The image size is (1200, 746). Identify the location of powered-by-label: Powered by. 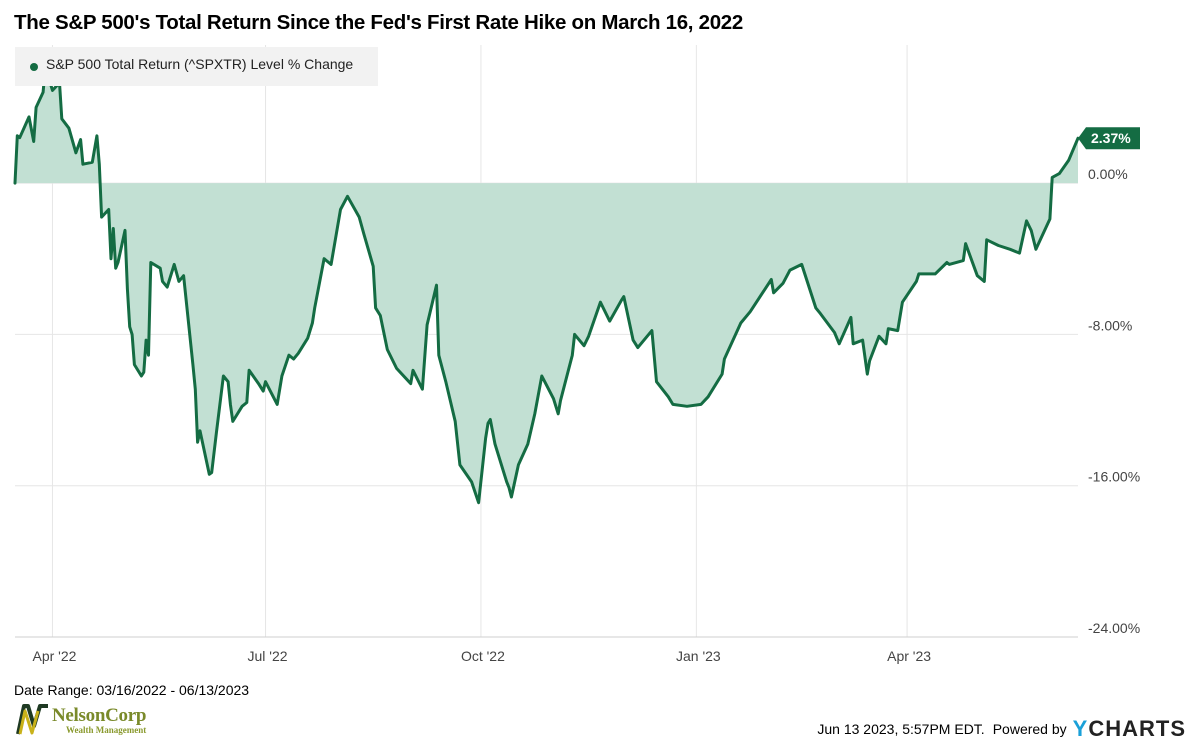
(1029, 729).